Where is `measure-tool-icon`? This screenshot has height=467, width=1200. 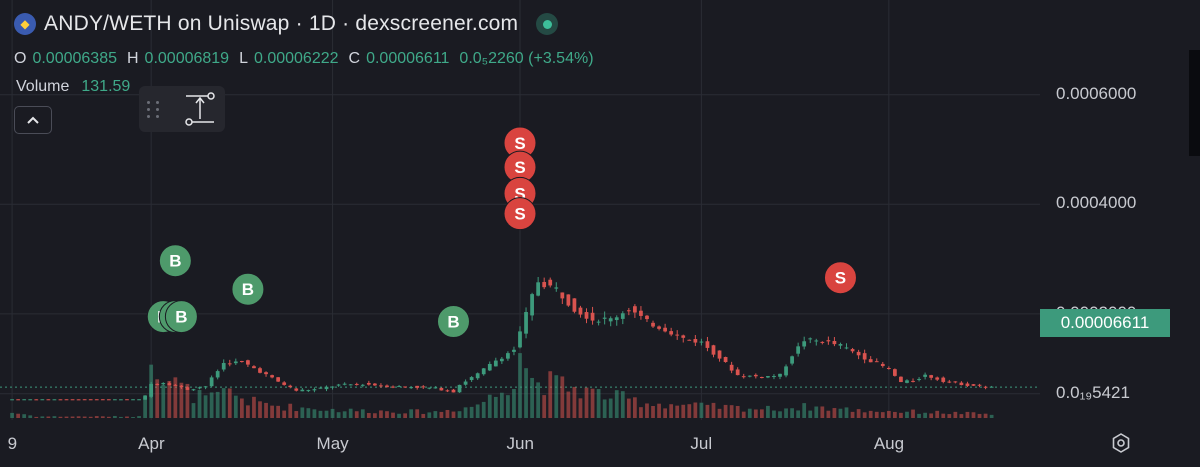 measure-tool-icon is located at coordinates (200, 109).